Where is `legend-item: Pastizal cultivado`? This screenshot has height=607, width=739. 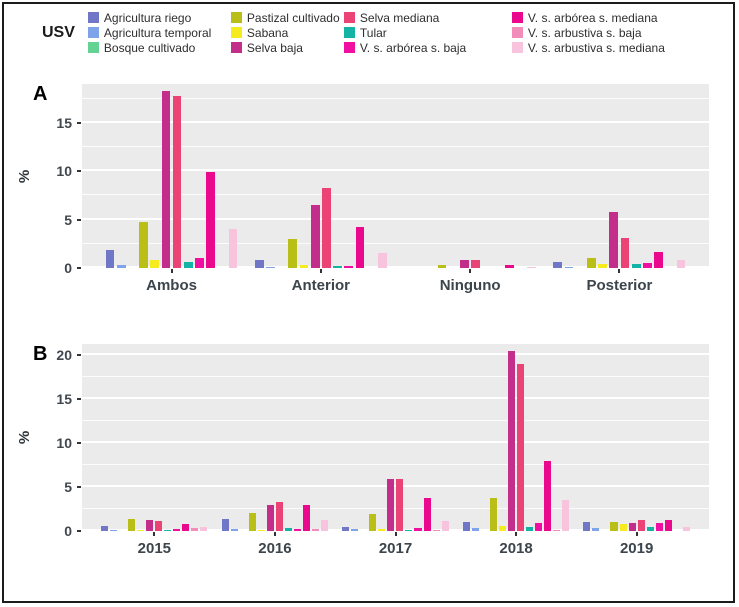 legend-item: Pastizal cultivado is located at coordinates (285, 18).